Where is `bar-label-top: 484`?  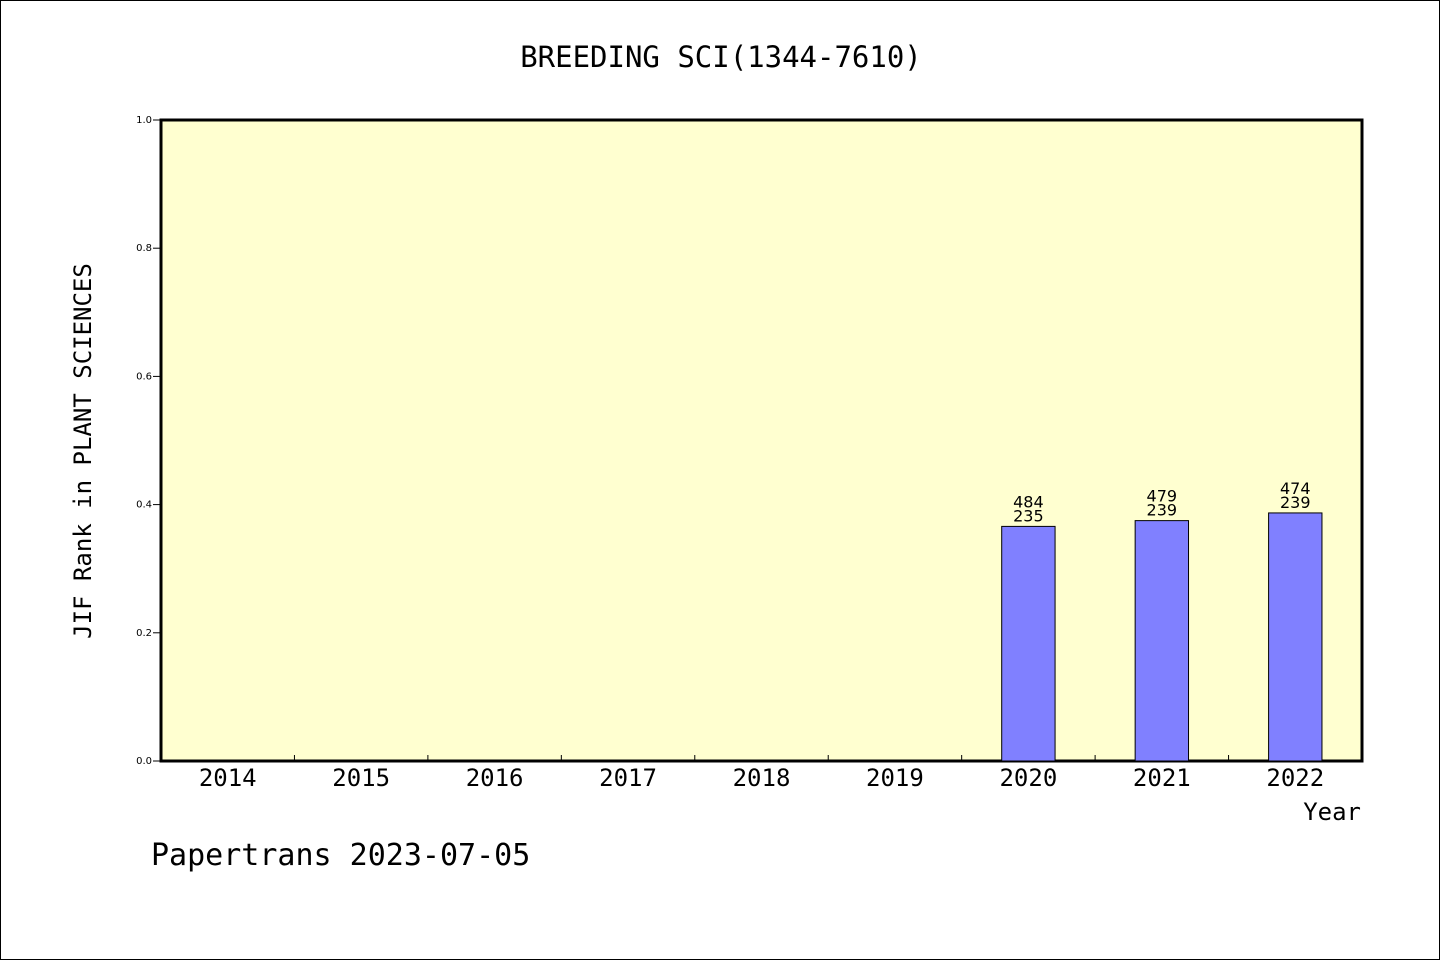 bar-label-top: 484 is located at coordinates (1028, 501).